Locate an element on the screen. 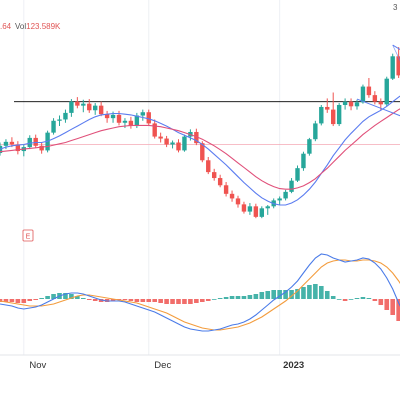 The image size is (400, 400). x-axis: NovDec2023Feb is located at coordinates (166, 365).